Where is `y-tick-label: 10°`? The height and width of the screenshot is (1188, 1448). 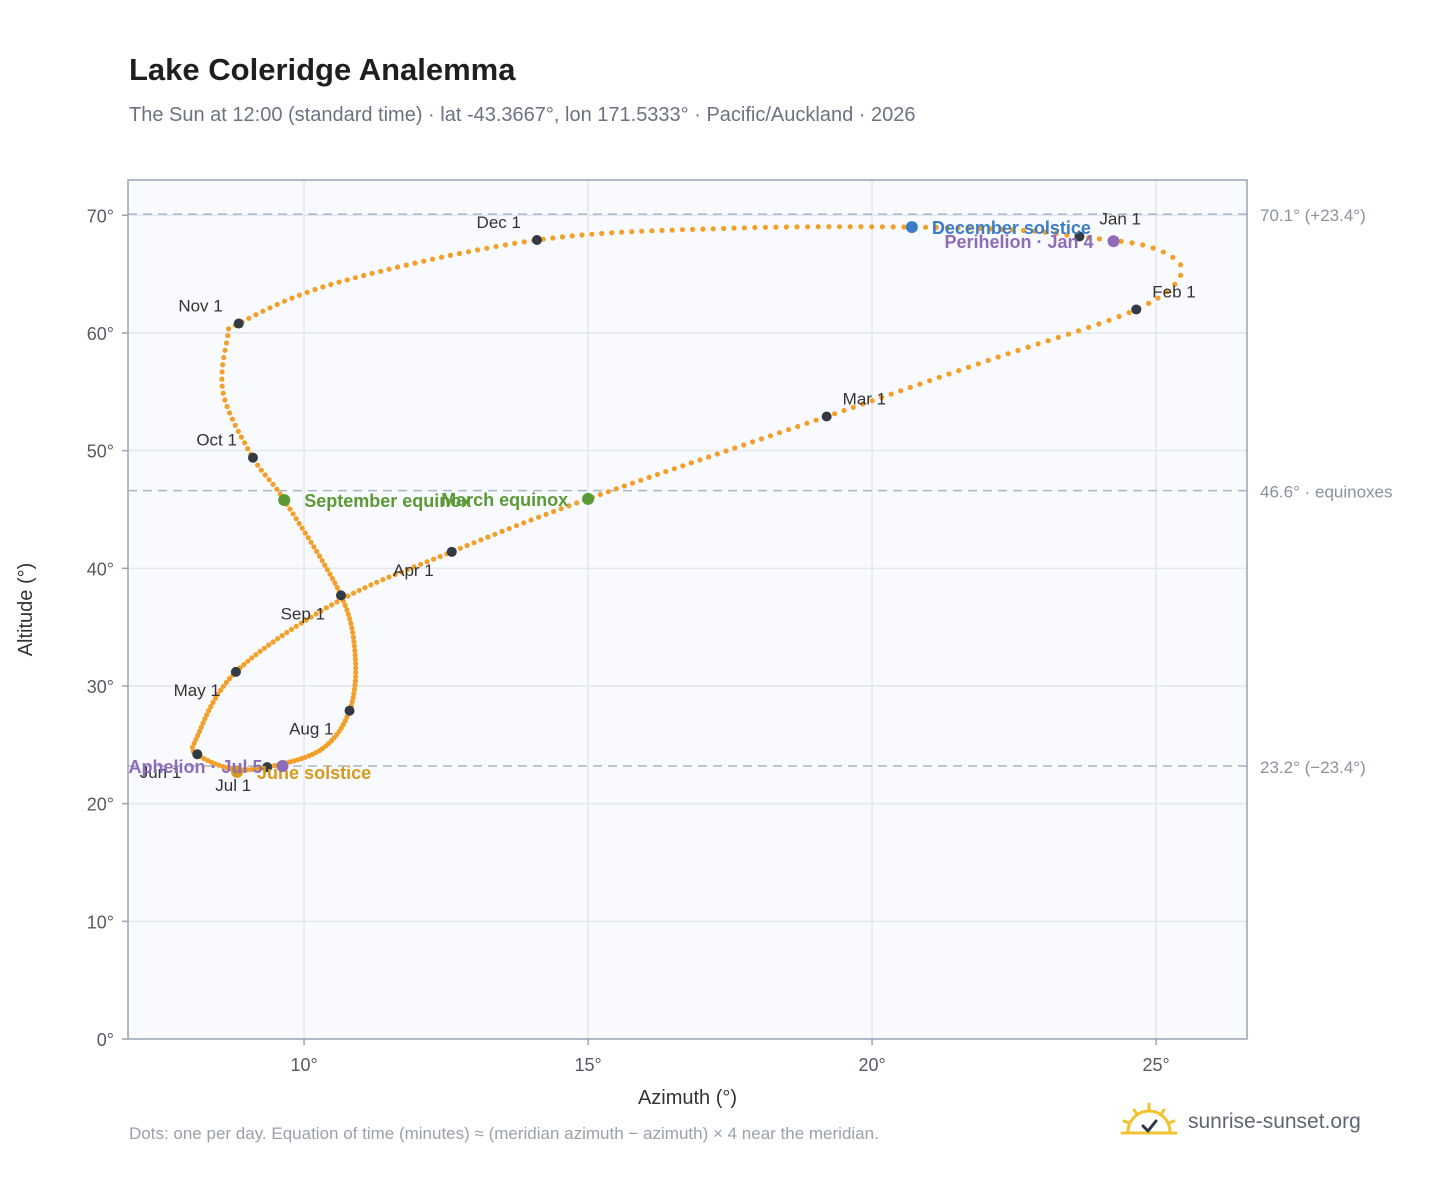
y-tick-label: 10° is located at coordinates (100, 922).